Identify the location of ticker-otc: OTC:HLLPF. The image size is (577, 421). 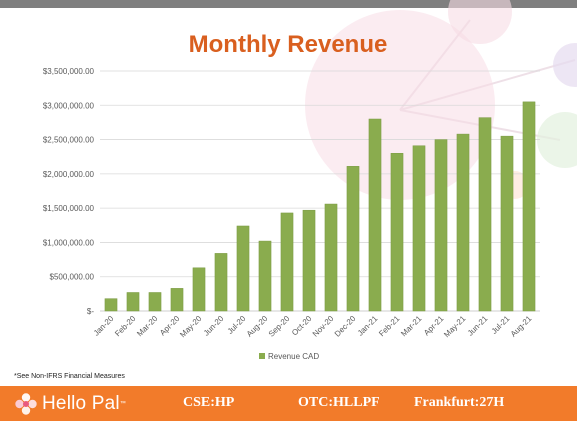
(339, 402).